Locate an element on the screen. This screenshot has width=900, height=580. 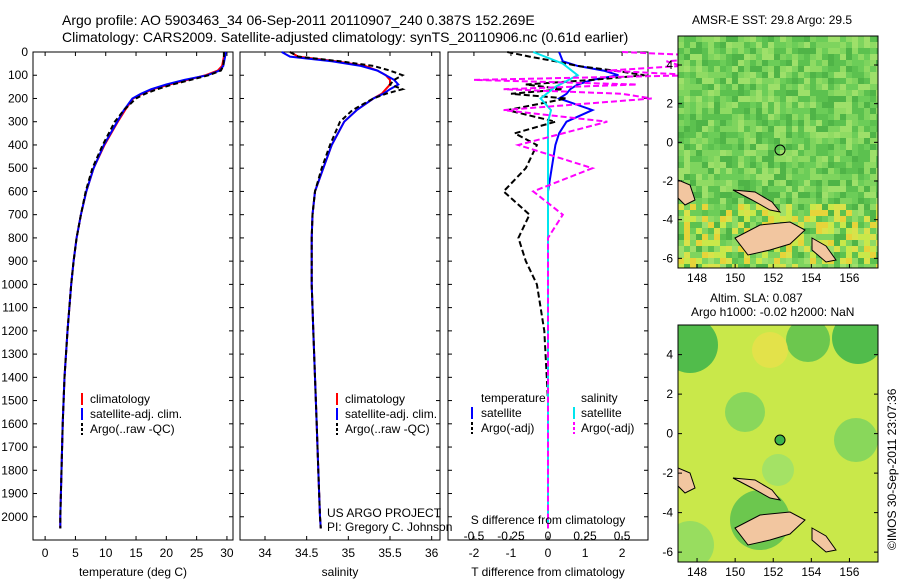
legend-title-salinity: salinity is located at coordinates (599, 398).